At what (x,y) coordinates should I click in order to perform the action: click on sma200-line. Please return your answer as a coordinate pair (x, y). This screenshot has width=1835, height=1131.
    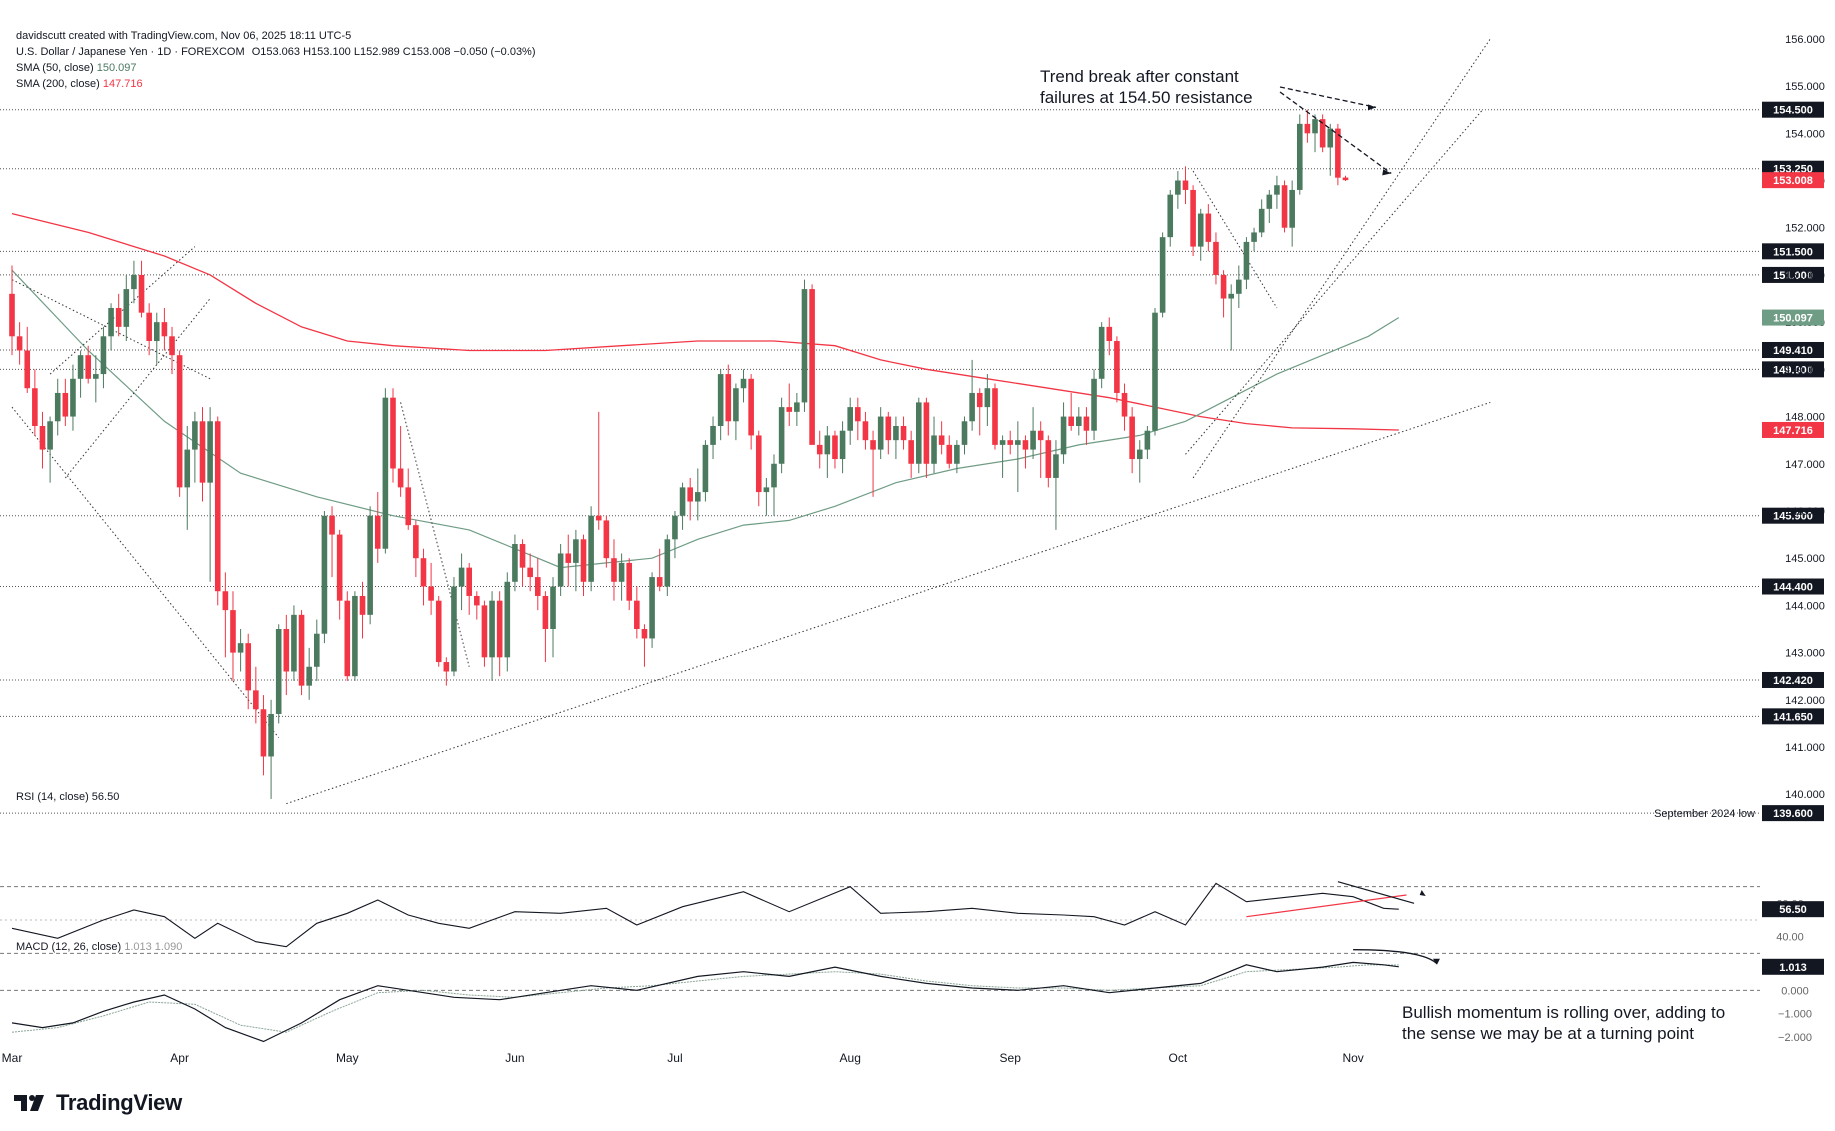
    Looking at the image, I should click on (705, 321).